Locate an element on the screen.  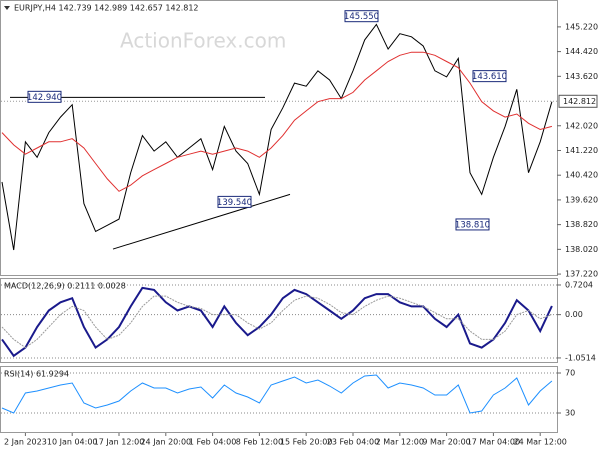
x-tick-label: 8 Feb 12:00 is located at coordinates (259, 442).